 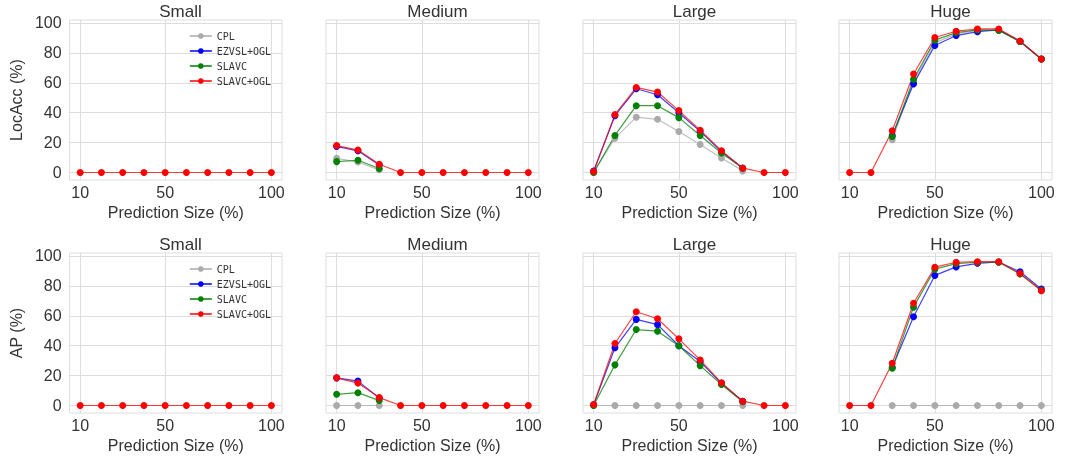 What do you see at coordinates (16, 333) in the screenshot?
I see `y-axis-title: AP (%)` at bounding box center [16, 333].